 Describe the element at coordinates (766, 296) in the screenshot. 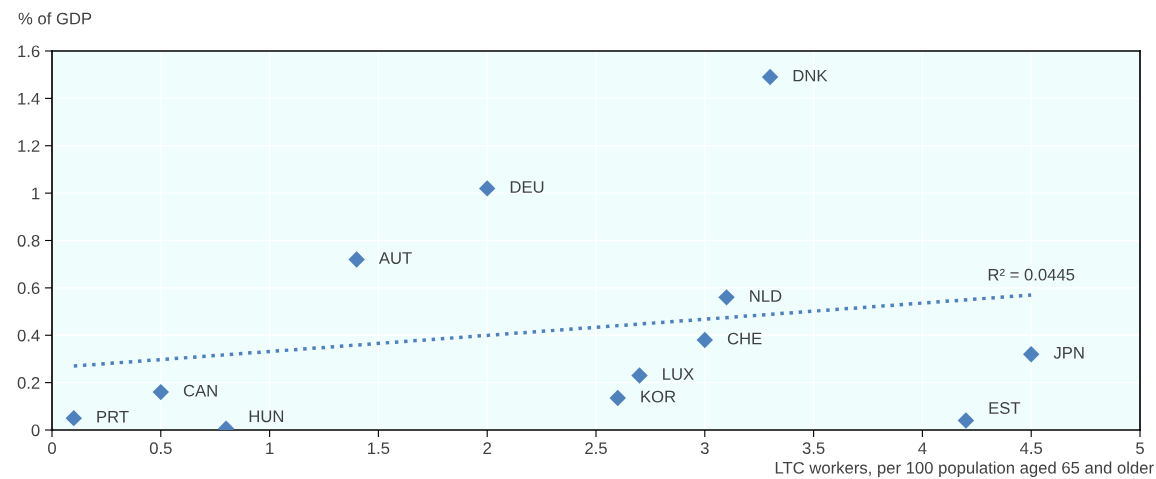

I see `annotation: NLD` at that location.